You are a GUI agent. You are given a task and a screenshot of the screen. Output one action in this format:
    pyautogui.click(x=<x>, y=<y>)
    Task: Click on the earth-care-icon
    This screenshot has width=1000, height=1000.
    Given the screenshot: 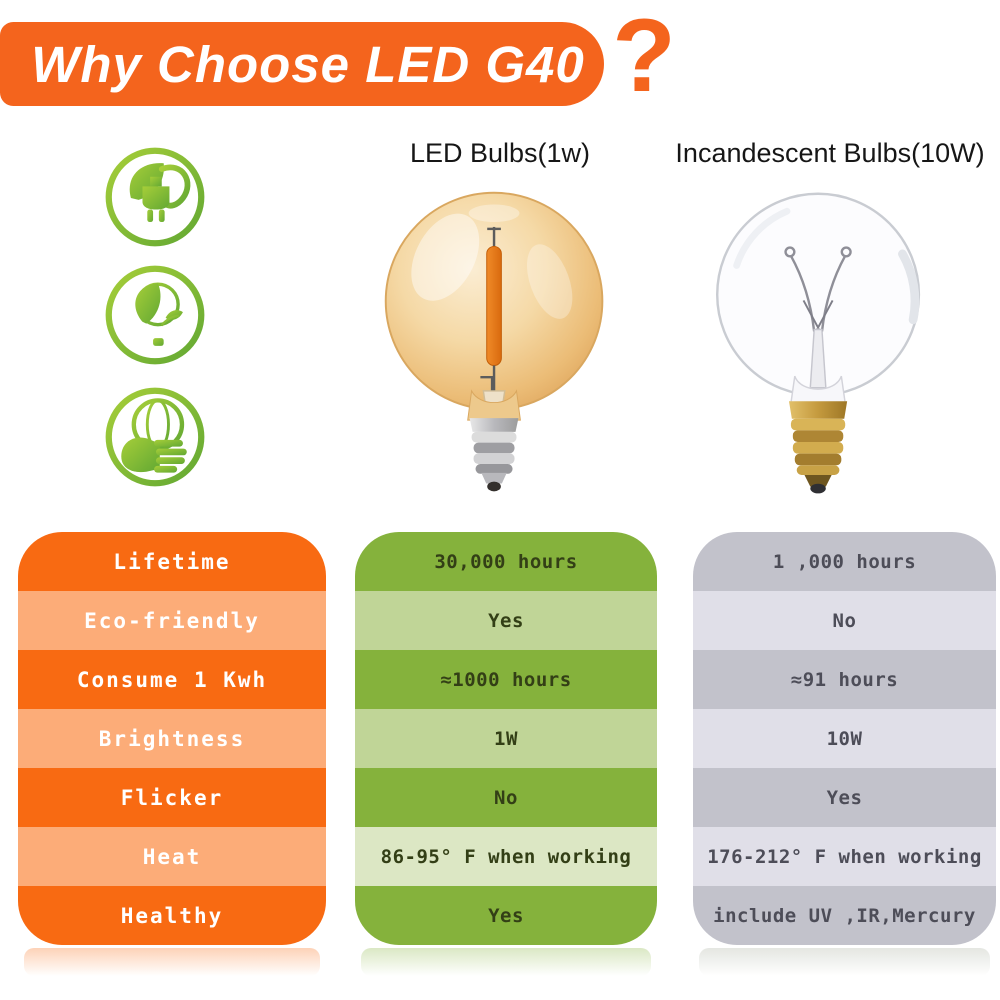 What is the action you would take?
    pyautogui.click(x=155, y=437)
    